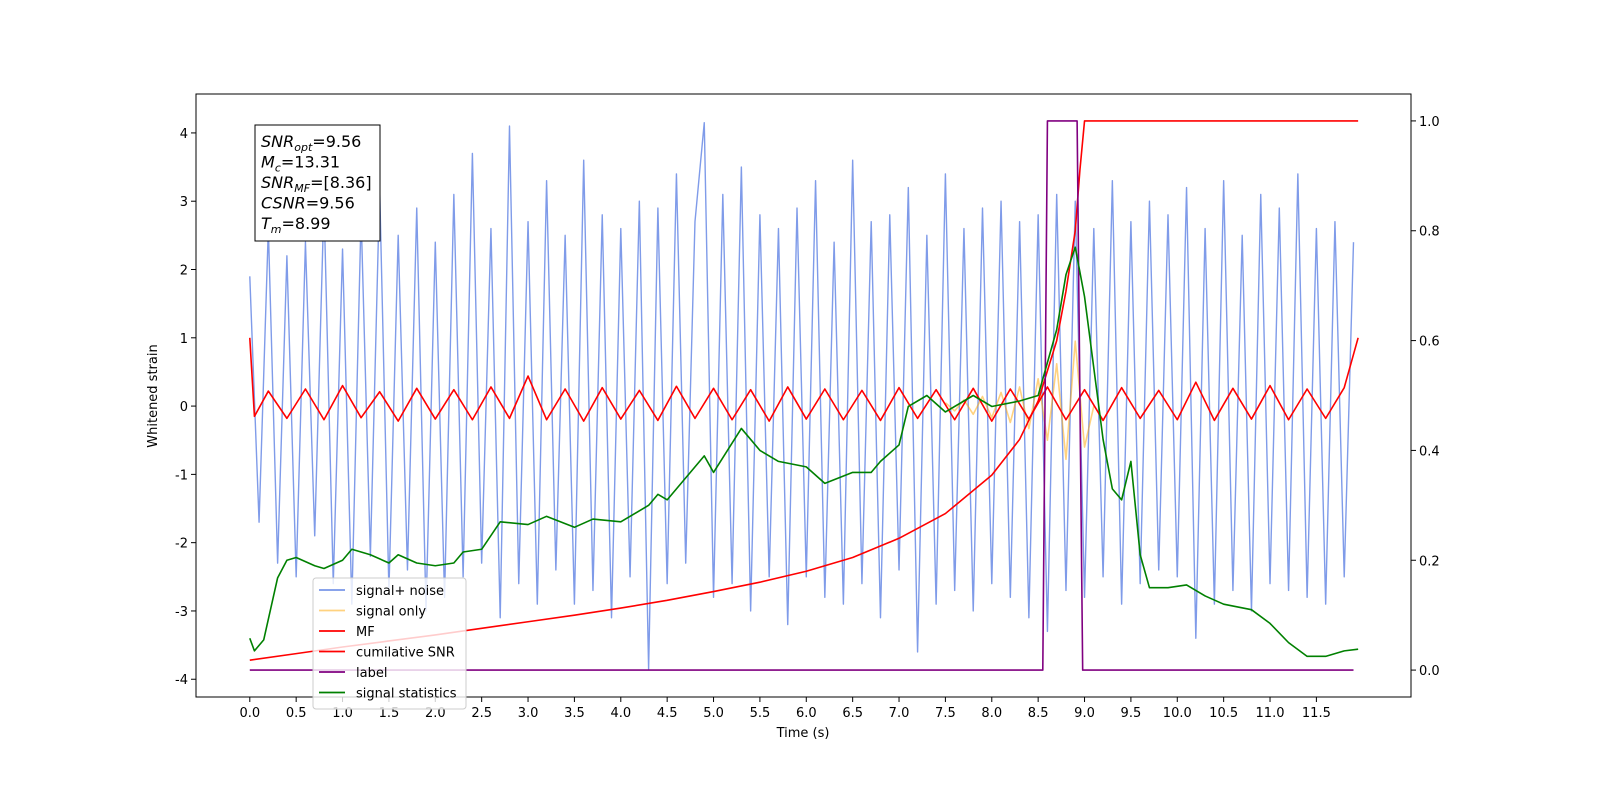  I want to click on annotation-subscript: c, so click(278, 168).